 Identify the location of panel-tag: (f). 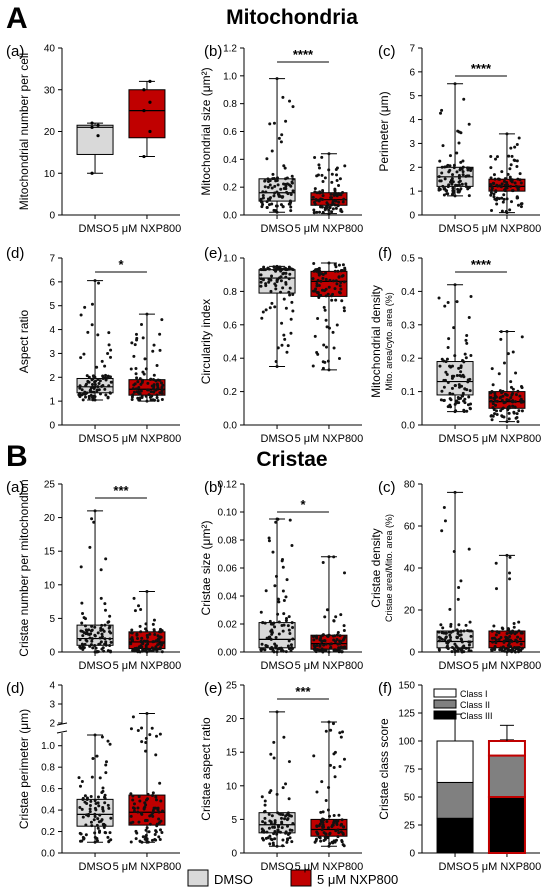
(385, 253).